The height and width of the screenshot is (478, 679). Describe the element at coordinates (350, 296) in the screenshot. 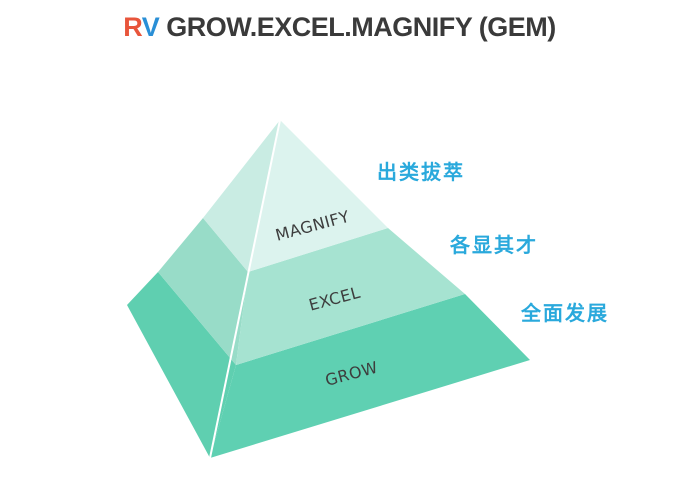

I see `tier-excel-front-face` at that location.